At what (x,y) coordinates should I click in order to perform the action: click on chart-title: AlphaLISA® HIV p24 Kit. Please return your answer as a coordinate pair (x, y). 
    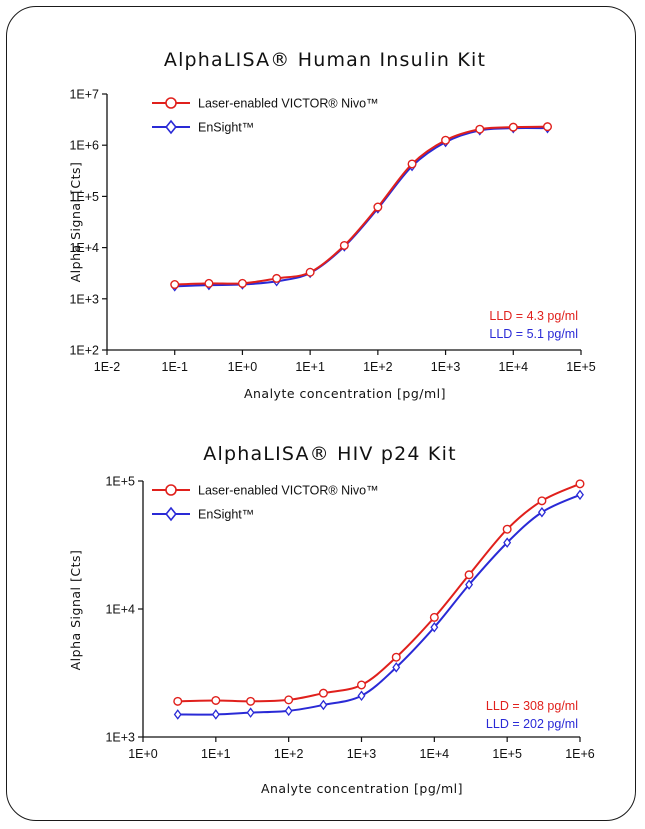
    Looking at the image, I should click on (329, 454).